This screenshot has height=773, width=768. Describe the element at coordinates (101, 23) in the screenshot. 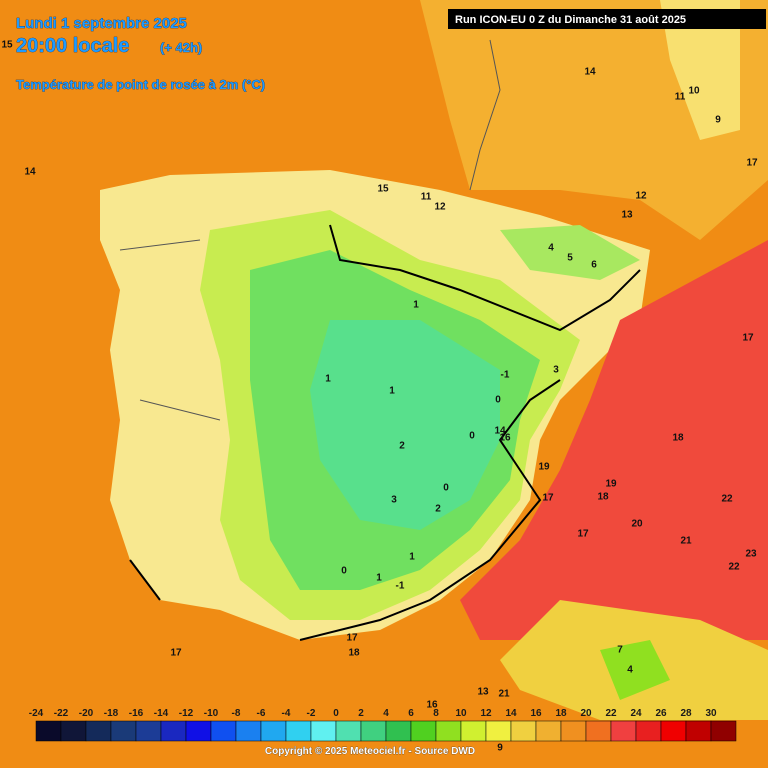

I see `date: Lundi 1 septembre 2025` at that location.